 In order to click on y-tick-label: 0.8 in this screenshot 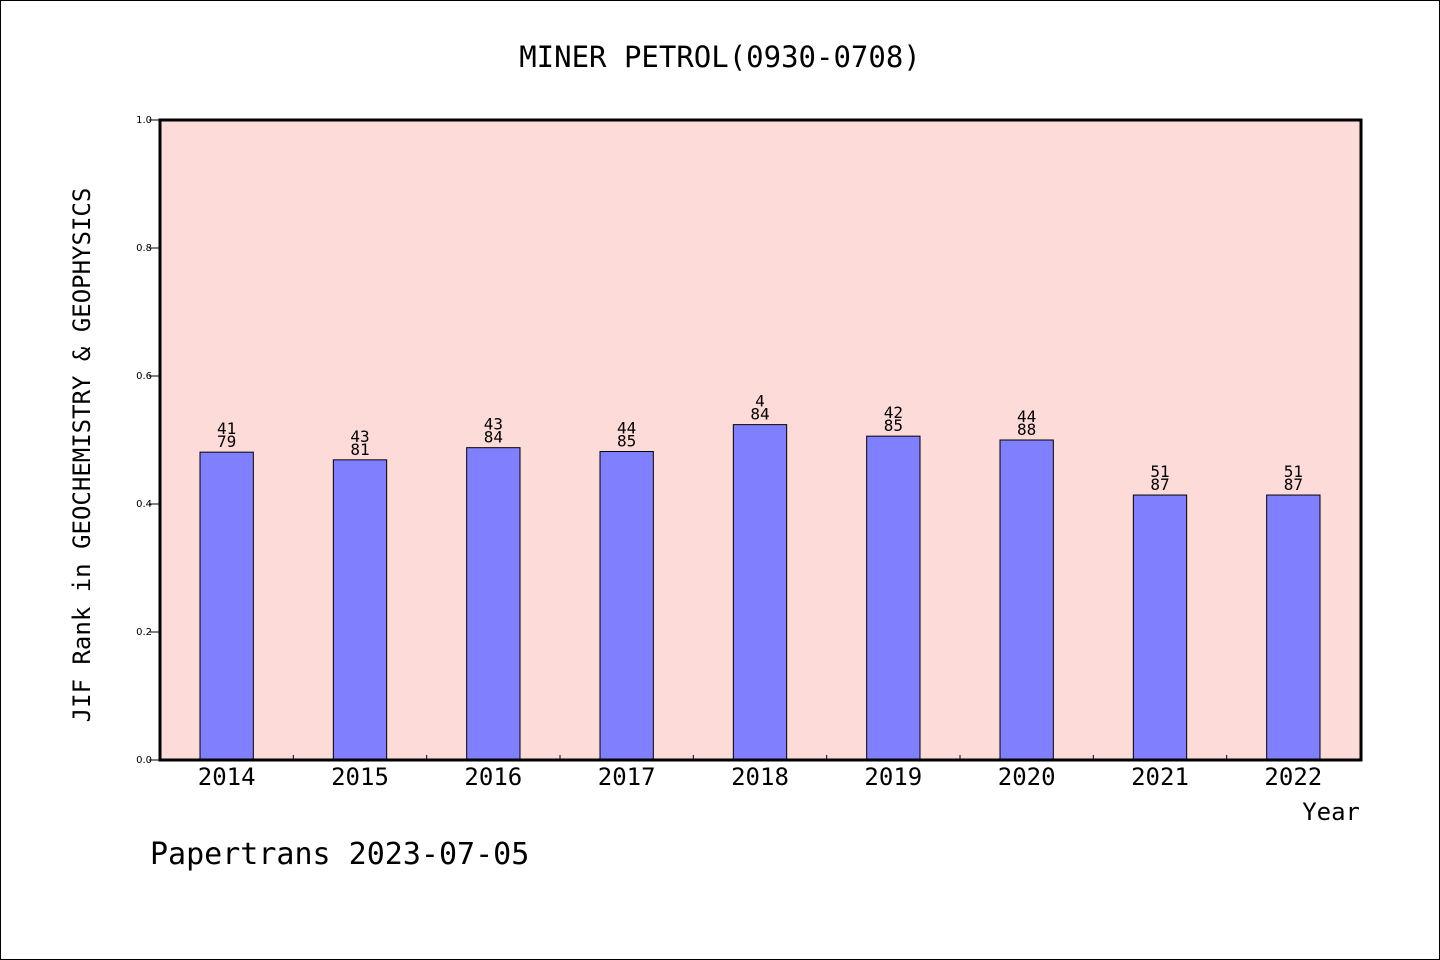, I will do `click(144, 248)`.